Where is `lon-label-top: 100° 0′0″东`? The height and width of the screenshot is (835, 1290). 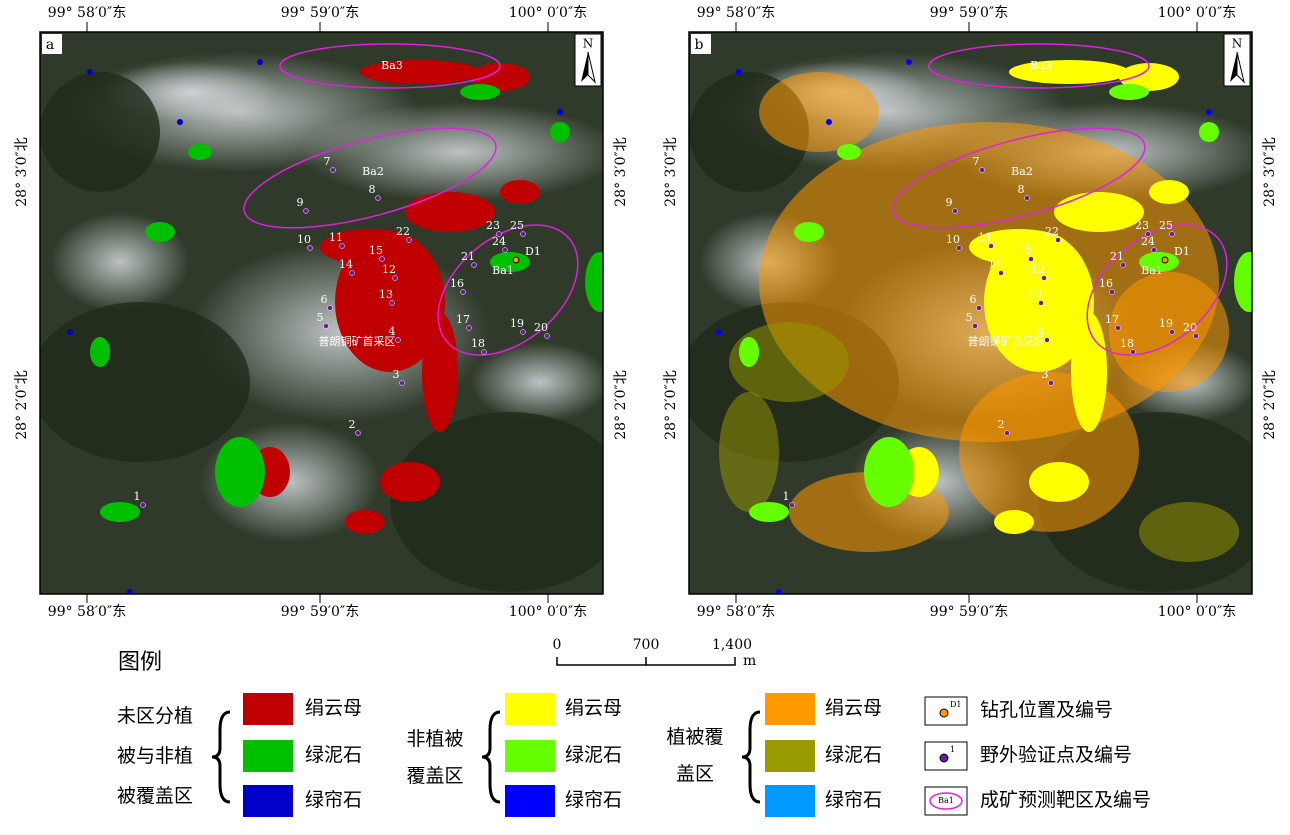 lon-label-top: 100° 0′0″东 is located at coordinates (548, 13).